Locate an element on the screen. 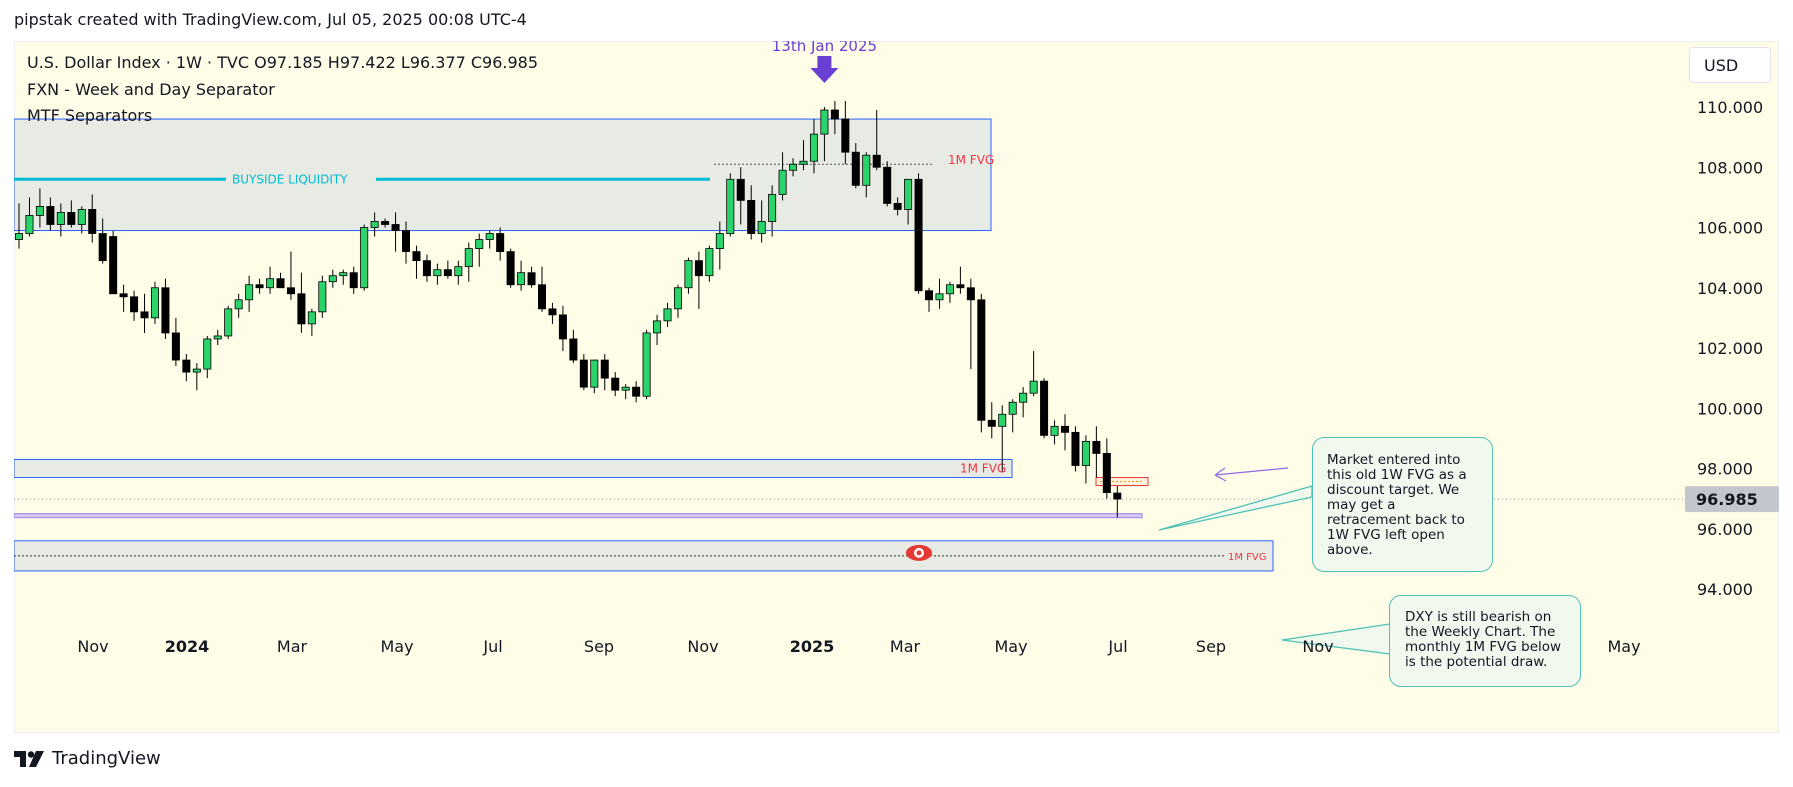  weekly-fvg-band is located at coordinates (578, 516).